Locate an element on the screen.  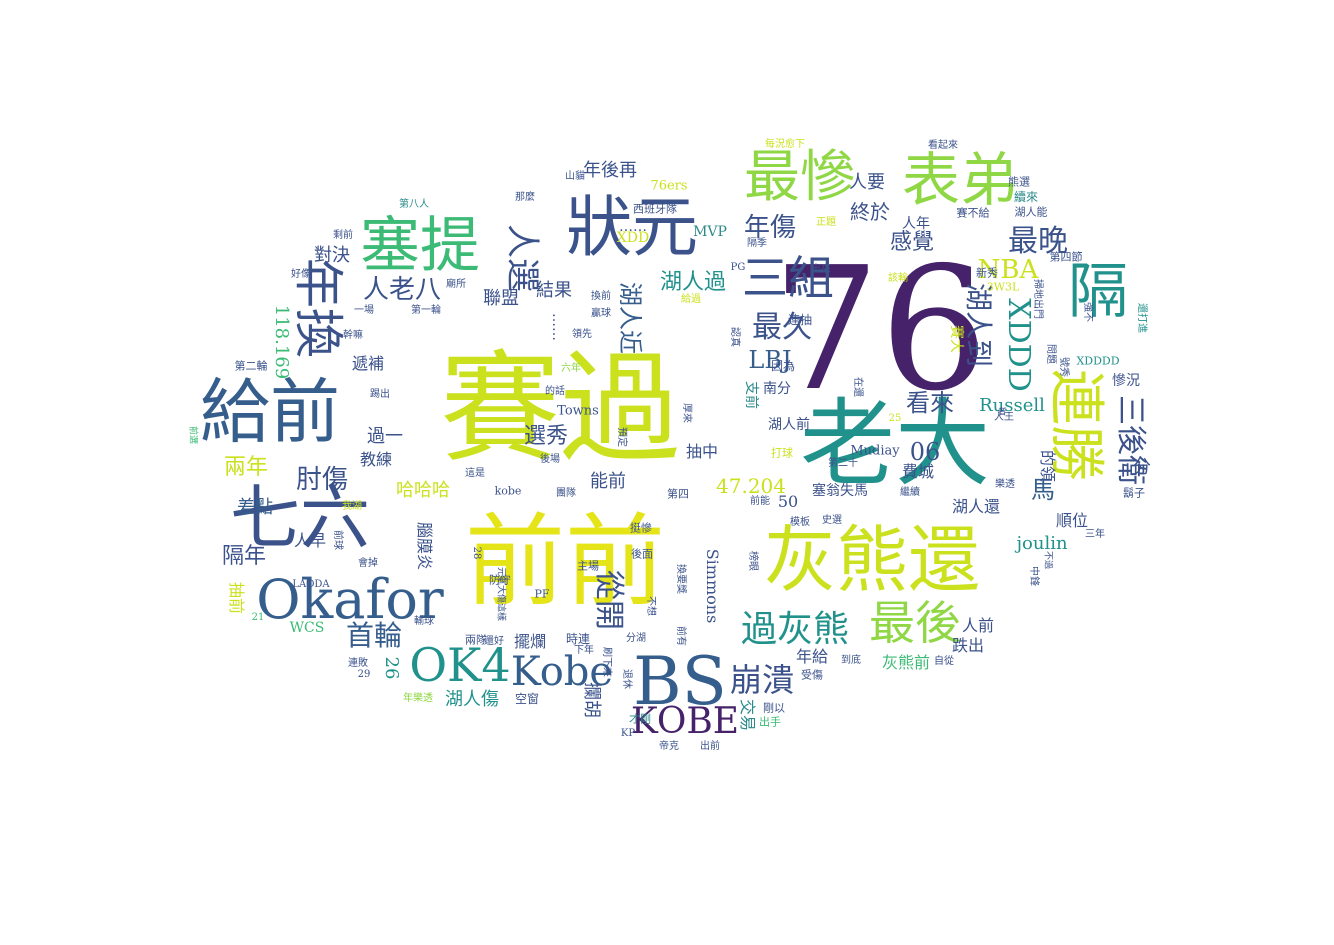
word: 47.204 is located at coordinates (751, 486).